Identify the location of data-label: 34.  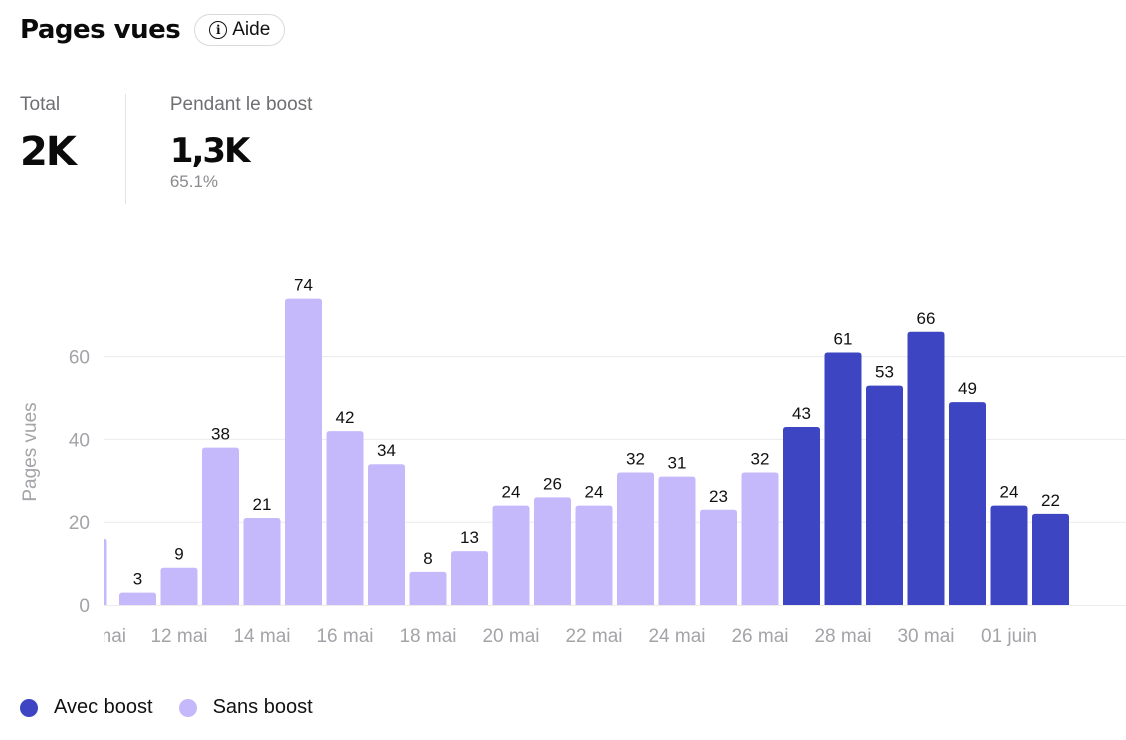
(386, 450).